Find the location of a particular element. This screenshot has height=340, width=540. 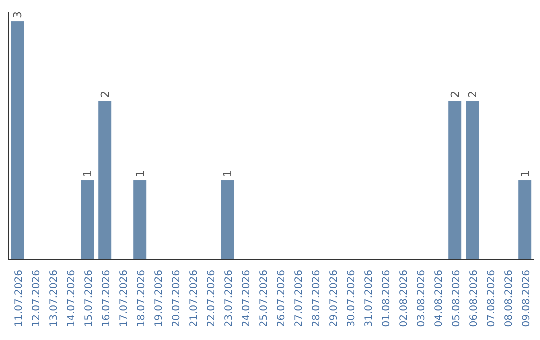

x-tick-label: 08.08.2026 is located at coordinates (509, 299).